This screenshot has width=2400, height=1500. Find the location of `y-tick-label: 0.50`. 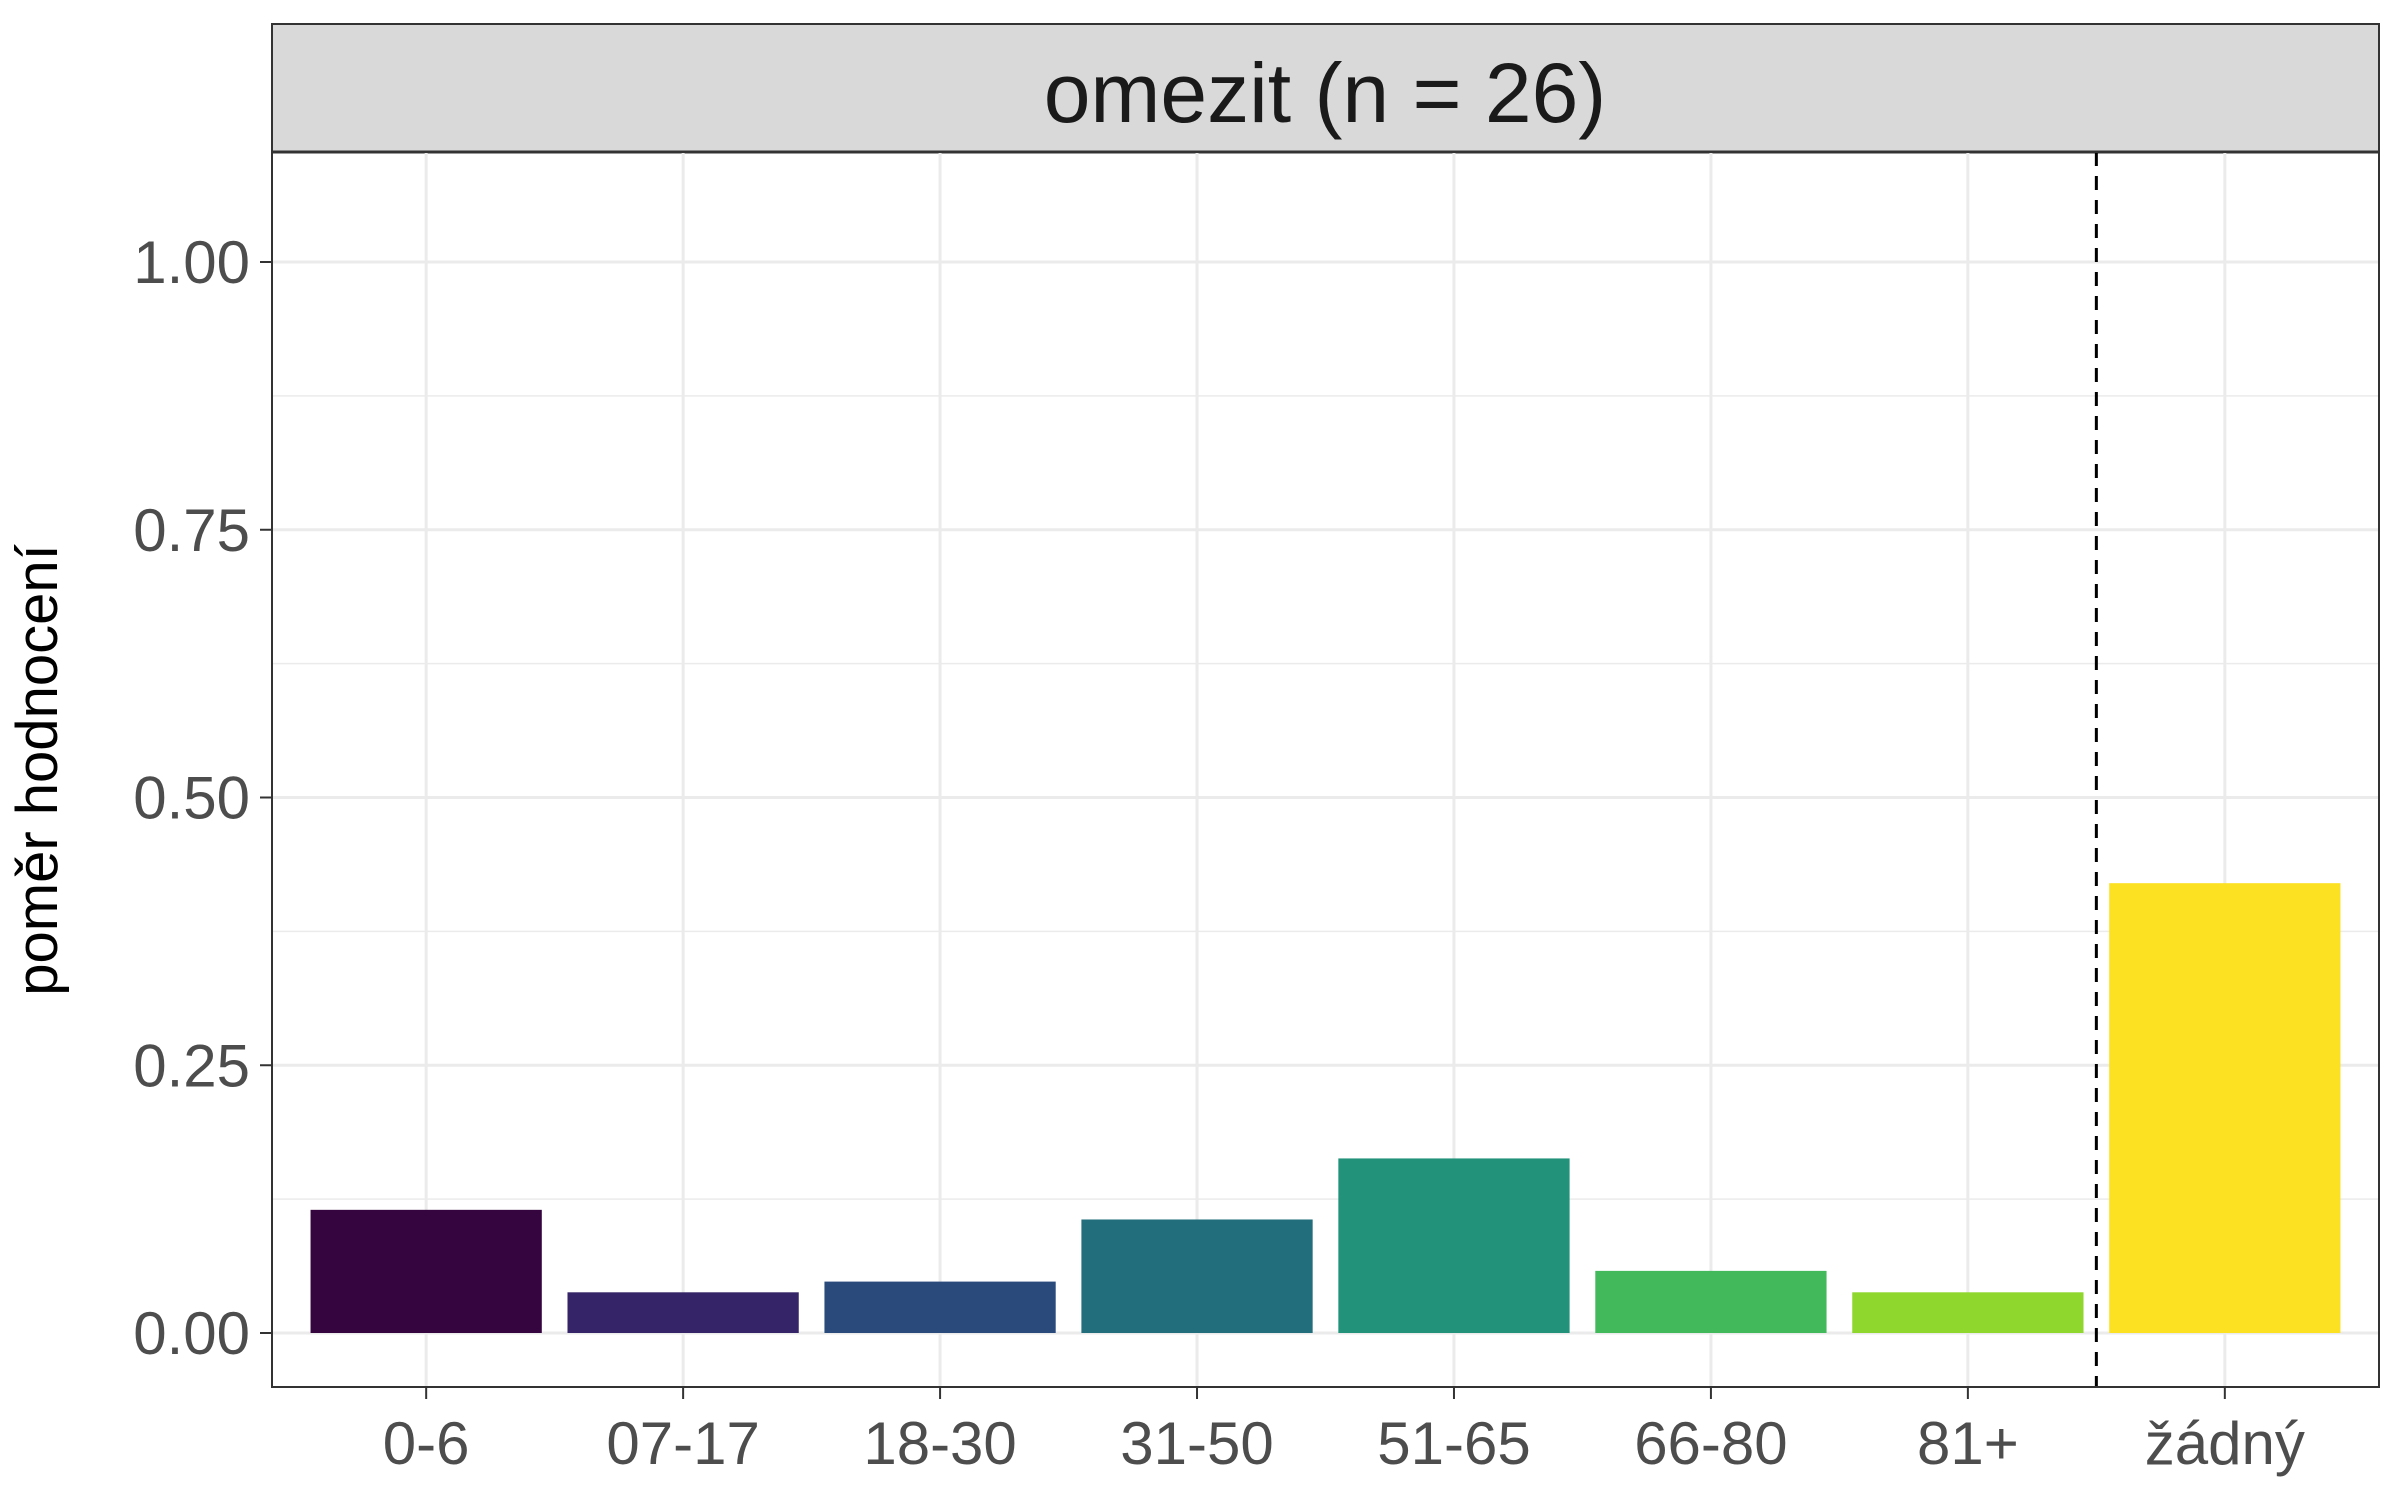

y-tick-label: 0.50 is located at coordinates (191, 798).